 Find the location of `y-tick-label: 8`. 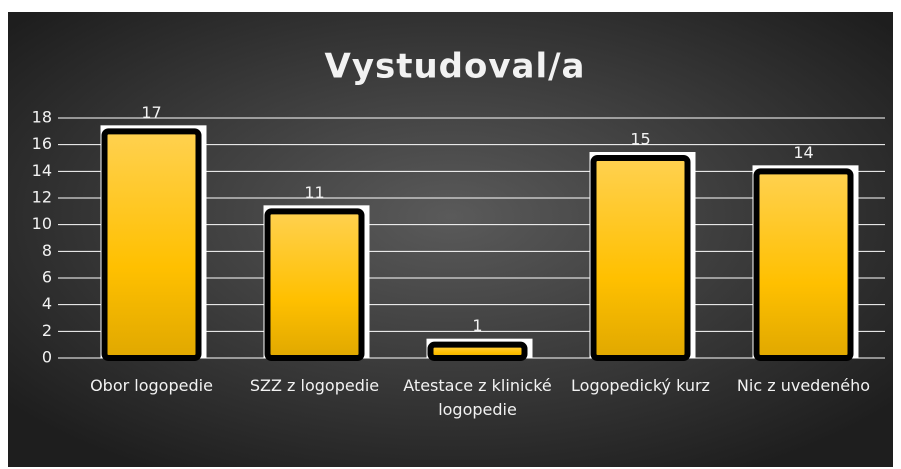

y-tick-label: 8 is located at coordinates (47, 250).